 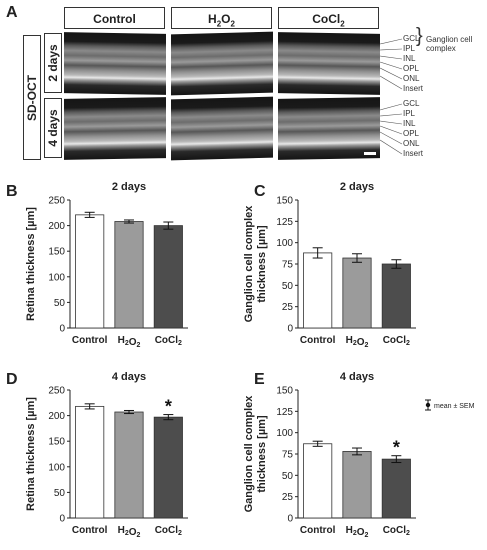 I want to click on column-header-control: Control, so click(x=114, y=18).